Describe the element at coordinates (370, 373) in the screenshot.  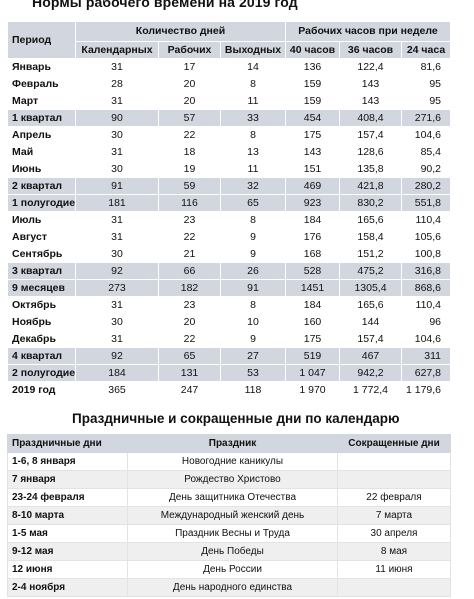
I see `hours-36-cell: 942,2` at that location.